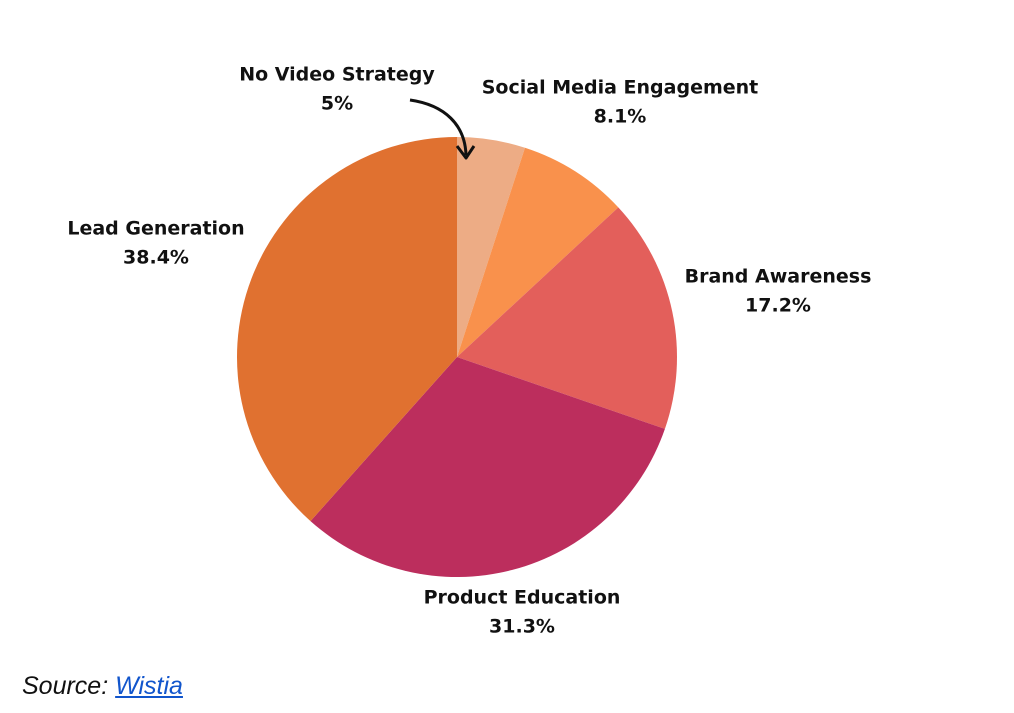  What do you see at coordinates (156, 258) in the screenshot?
I see `slice-value-label: 38.4%` at bounding box center [156, 258].